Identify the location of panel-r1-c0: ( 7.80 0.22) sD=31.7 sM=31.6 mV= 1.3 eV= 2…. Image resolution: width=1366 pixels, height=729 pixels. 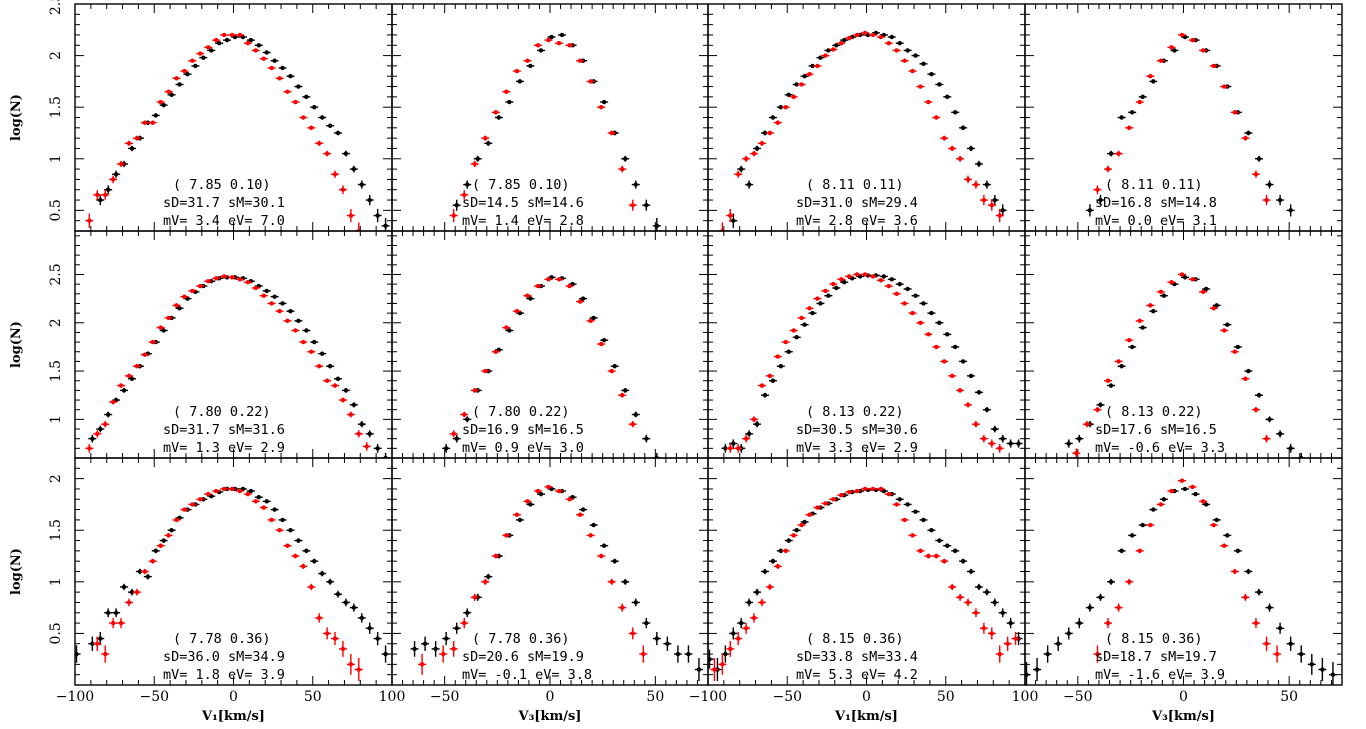
(233, 344).